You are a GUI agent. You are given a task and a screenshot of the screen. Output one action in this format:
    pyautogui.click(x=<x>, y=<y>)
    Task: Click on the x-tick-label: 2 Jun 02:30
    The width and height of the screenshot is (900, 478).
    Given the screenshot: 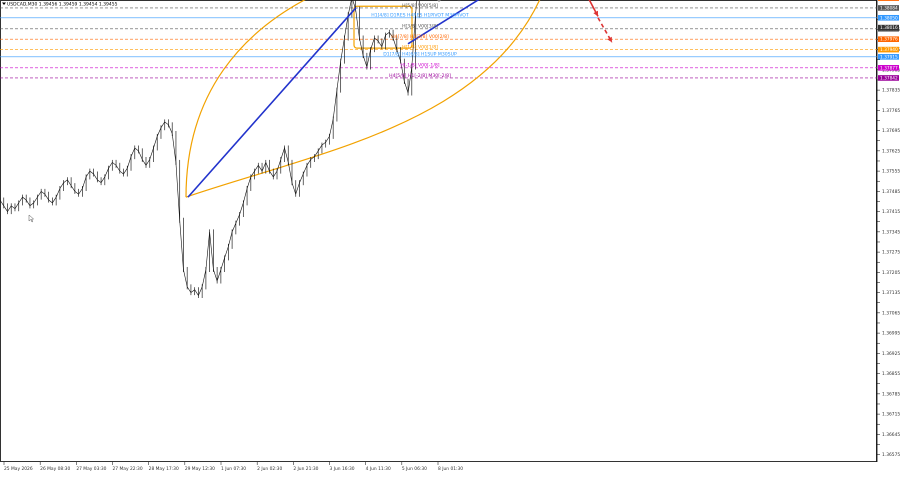 What is the action you would take?
    pyautogui.click(x=269, y=469)
    